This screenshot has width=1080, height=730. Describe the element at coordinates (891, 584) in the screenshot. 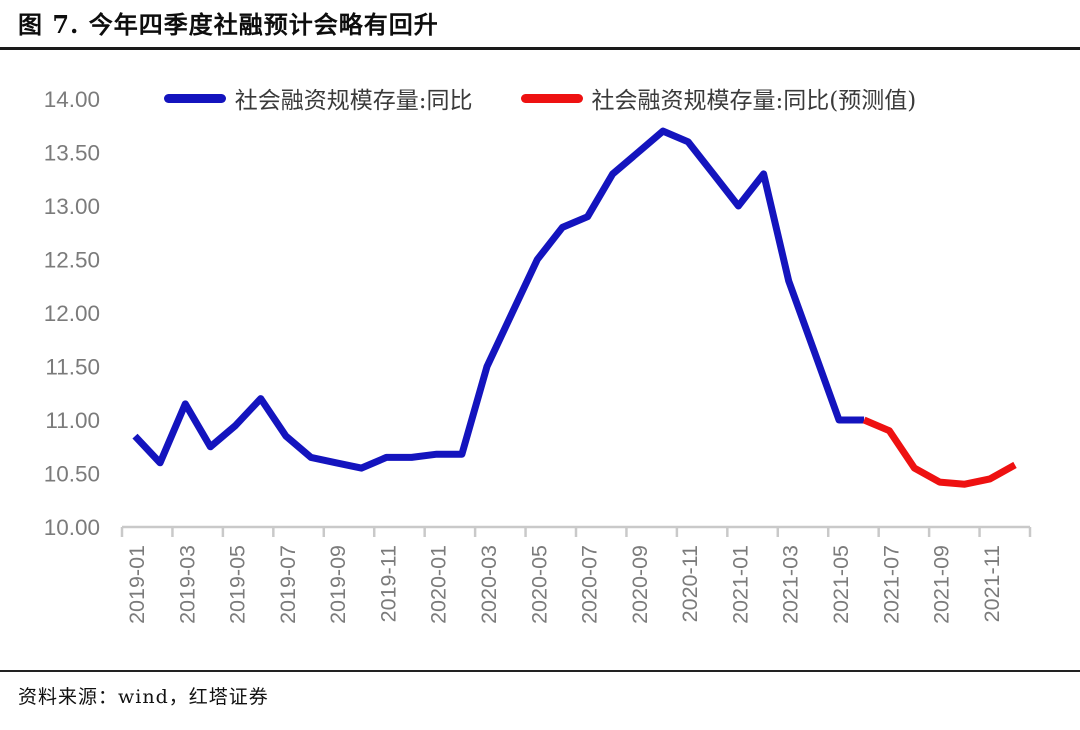

I see `x-axis-tick-label: 2021-07` at that location.